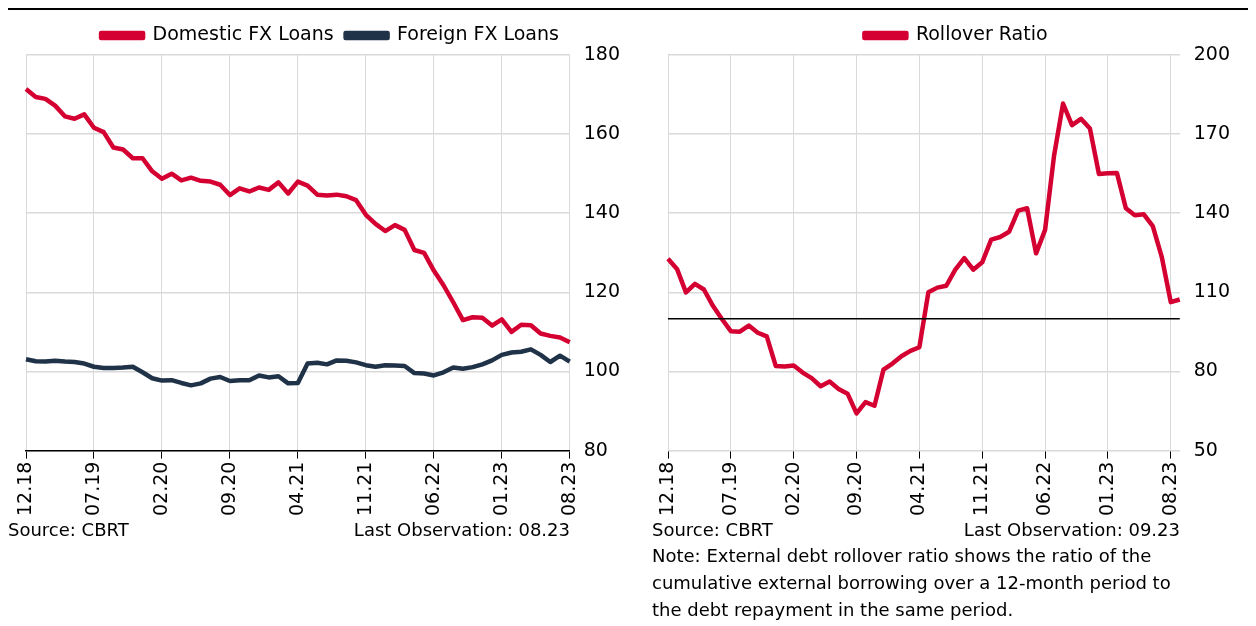  I want to click on y-tick-label: 200, so click(1211, 52).